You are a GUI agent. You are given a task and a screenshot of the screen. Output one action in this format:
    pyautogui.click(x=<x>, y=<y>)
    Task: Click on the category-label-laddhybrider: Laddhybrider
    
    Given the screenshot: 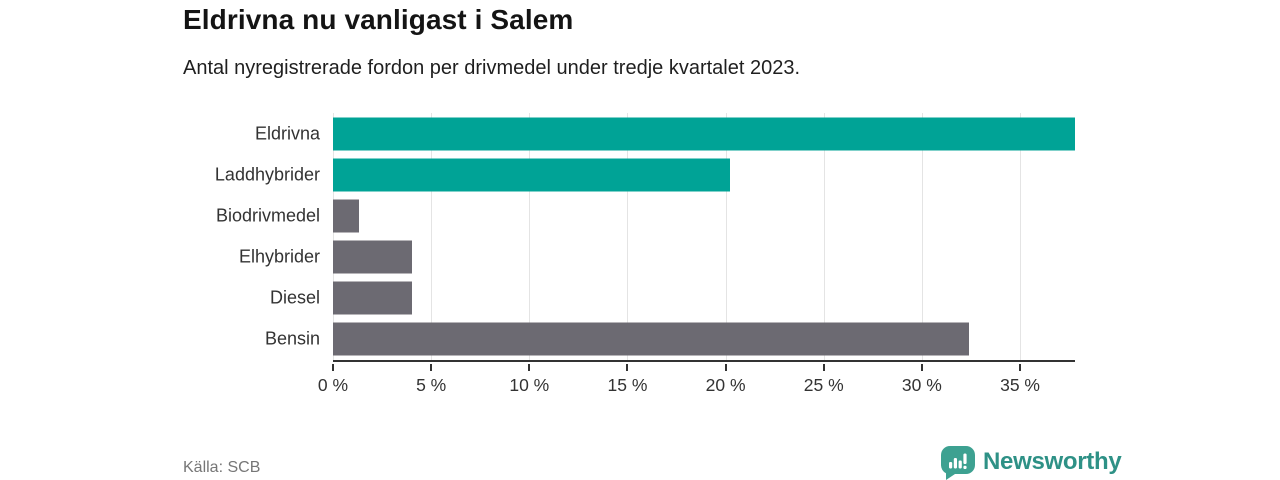 What is the action you would take?
    pyautogui.click(x=267, y=174)
    